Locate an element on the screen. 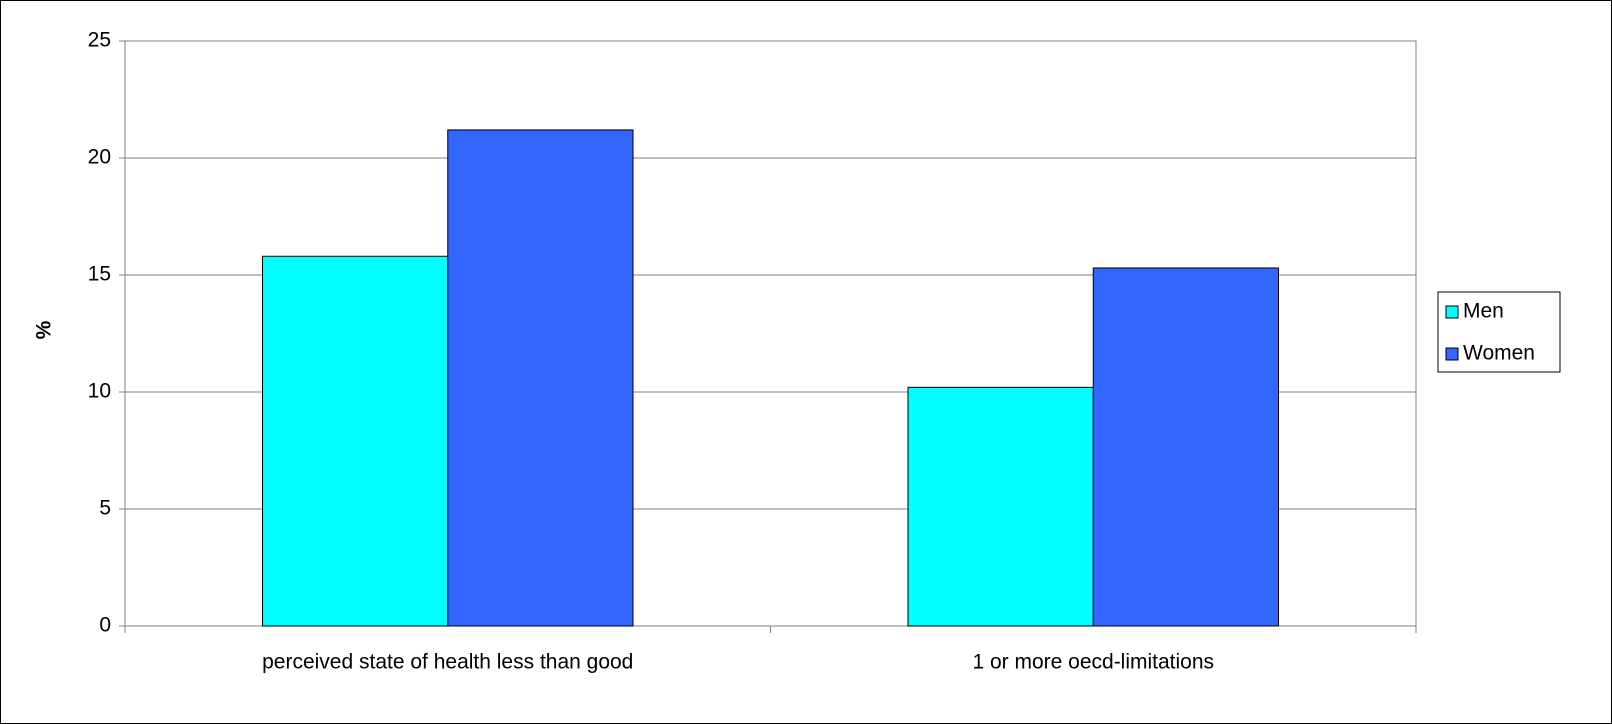  y-axis-label: % is located at coordinates (44, 329).